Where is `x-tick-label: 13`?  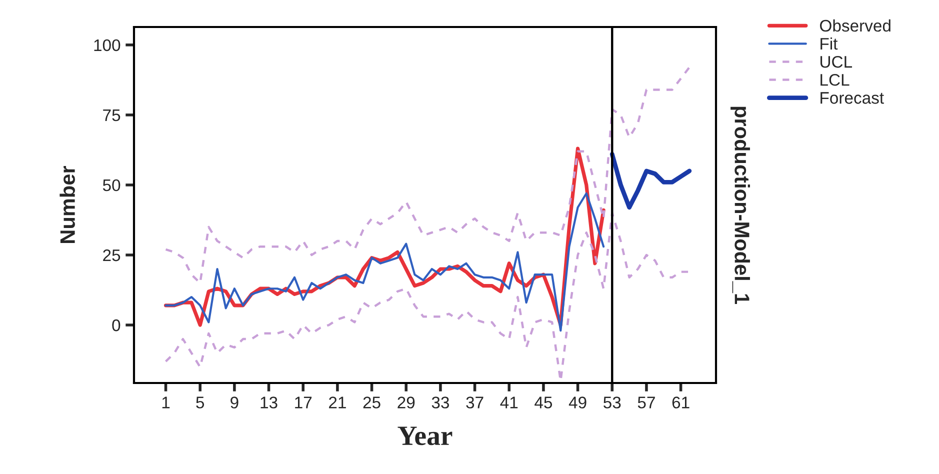
x-tick-label: 13 is located at coordinates (269, 402).